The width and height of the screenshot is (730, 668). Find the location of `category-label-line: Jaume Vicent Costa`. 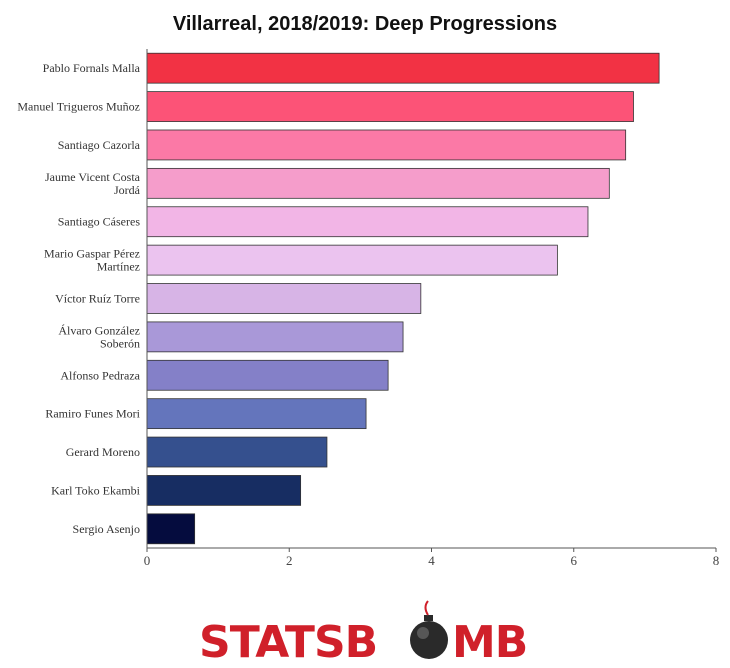

category-label-line: Jaume Vicent Costa is located at coordinates (93, 177).